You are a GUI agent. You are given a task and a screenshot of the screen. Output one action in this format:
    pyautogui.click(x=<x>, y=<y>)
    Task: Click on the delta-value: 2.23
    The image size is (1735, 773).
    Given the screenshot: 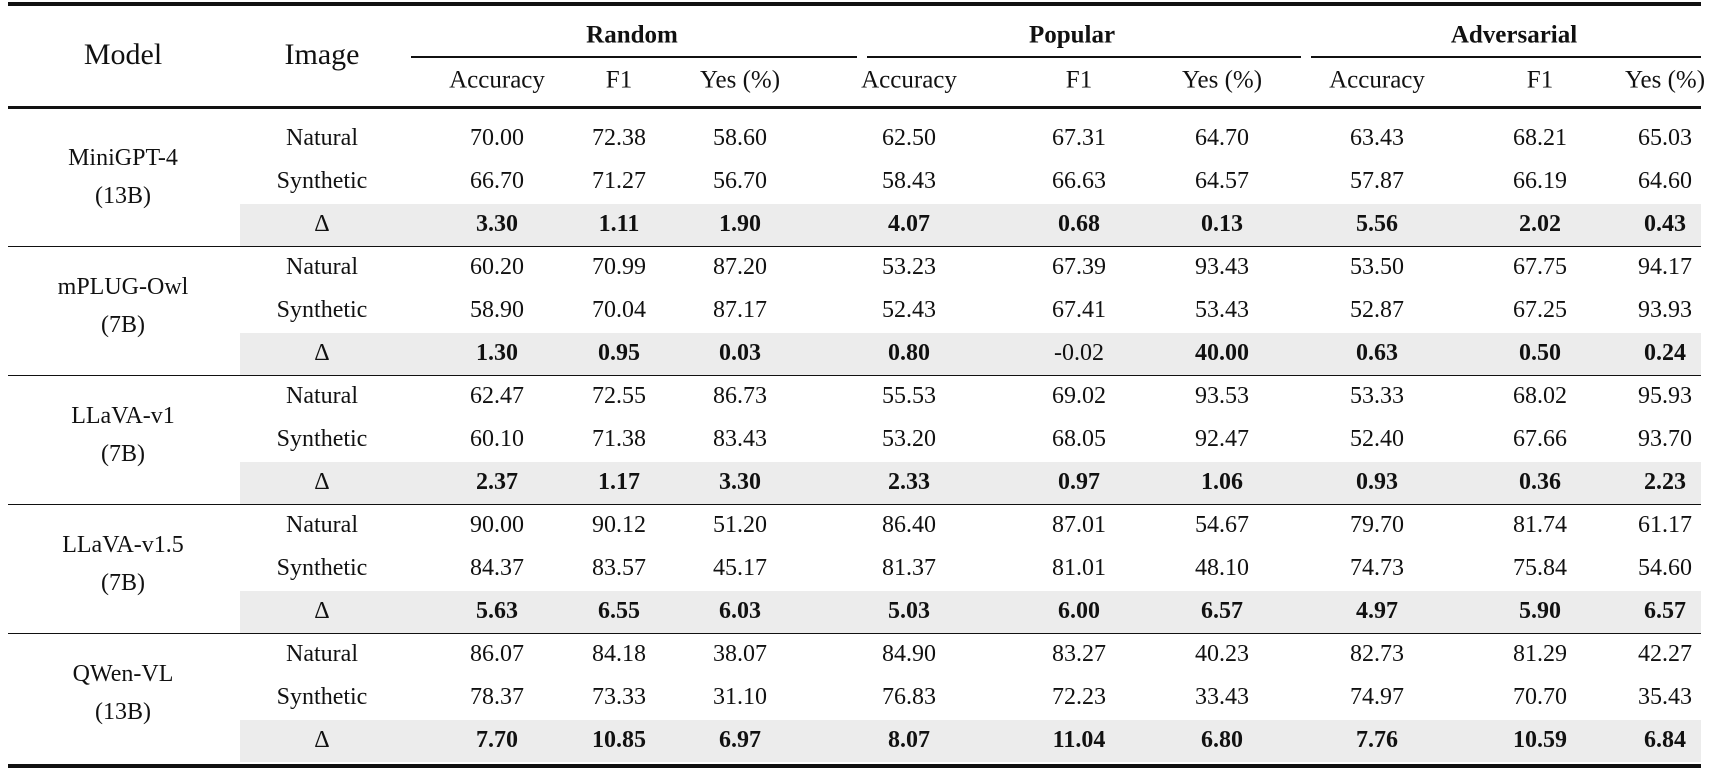 What is the action you would take?
    pyautogui.click(x=1665, y=481)
    